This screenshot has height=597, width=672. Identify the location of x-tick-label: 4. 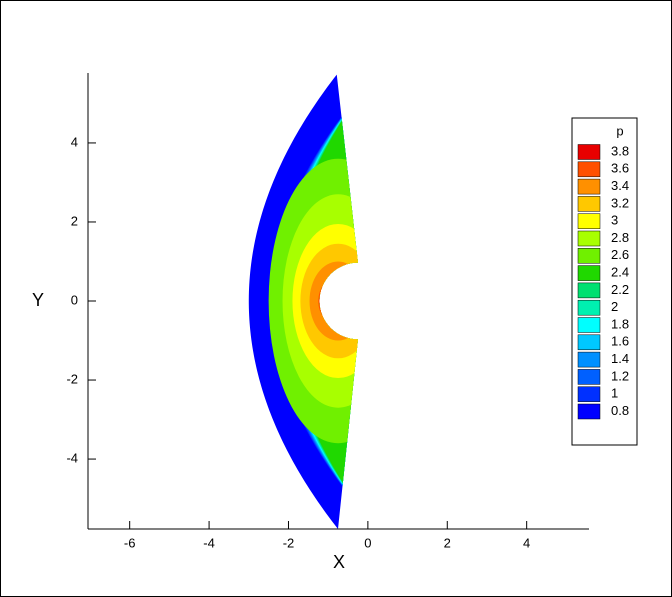
(526, 542).